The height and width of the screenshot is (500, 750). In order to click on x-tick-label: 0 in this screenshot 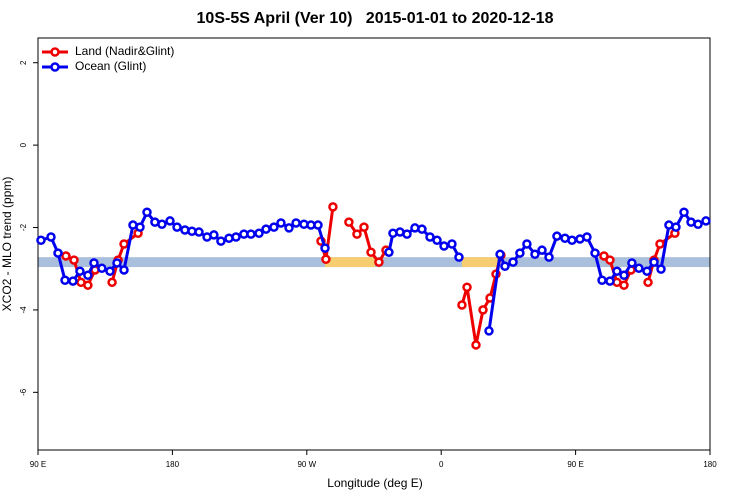, I will do `click(441, 464)`.